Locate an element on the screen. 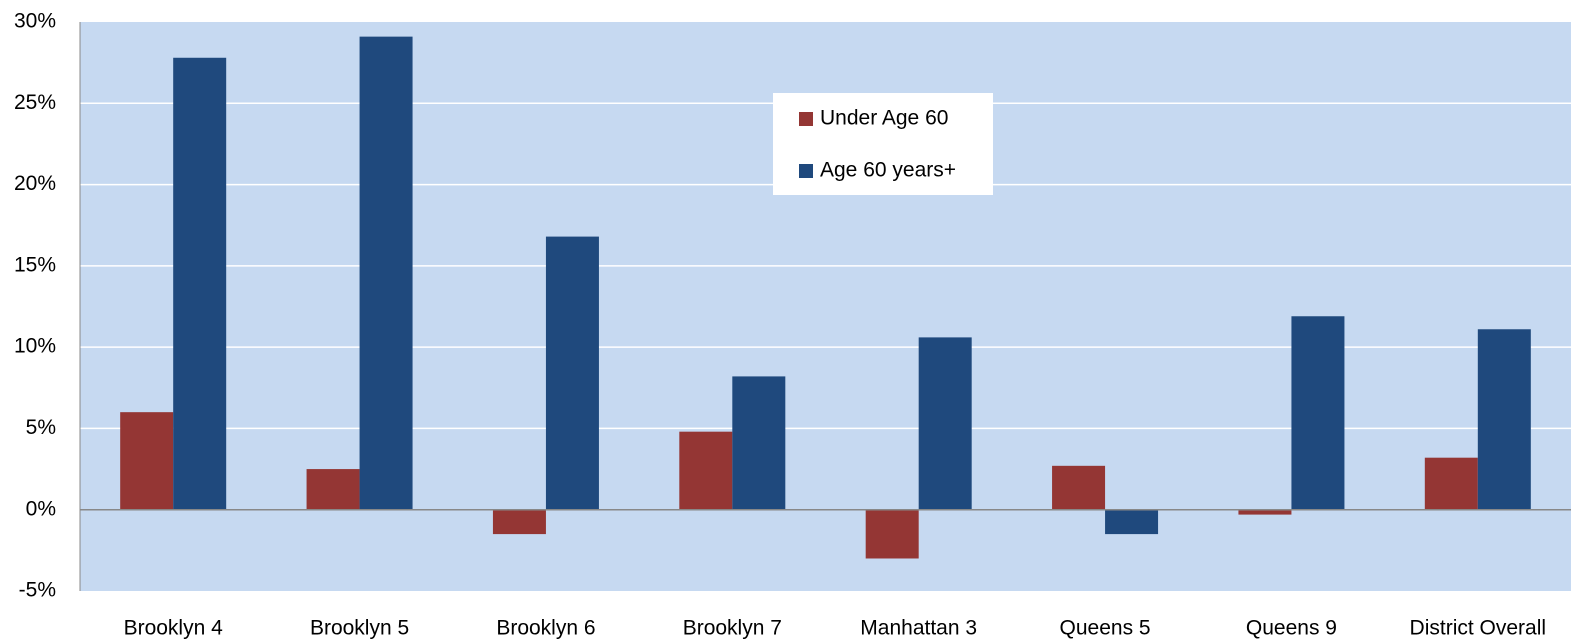 Image resolution: width=1571 pixels, height=643 pixels. x-tick-label: Brooklyn 6 is located at coordinates (545, 628).